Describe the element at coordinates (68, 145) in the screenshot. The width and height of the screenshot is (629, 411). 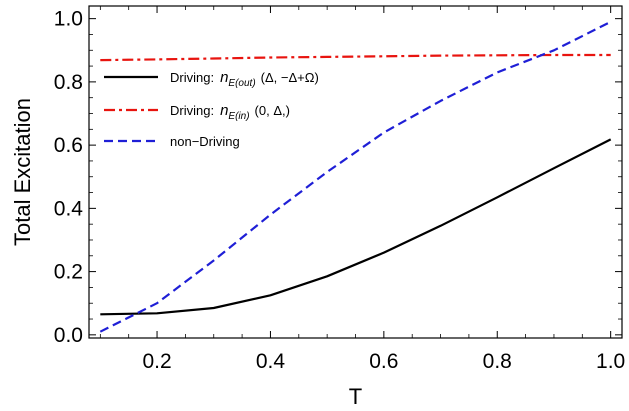
I see `y-tick-label: 0.6` at that location.